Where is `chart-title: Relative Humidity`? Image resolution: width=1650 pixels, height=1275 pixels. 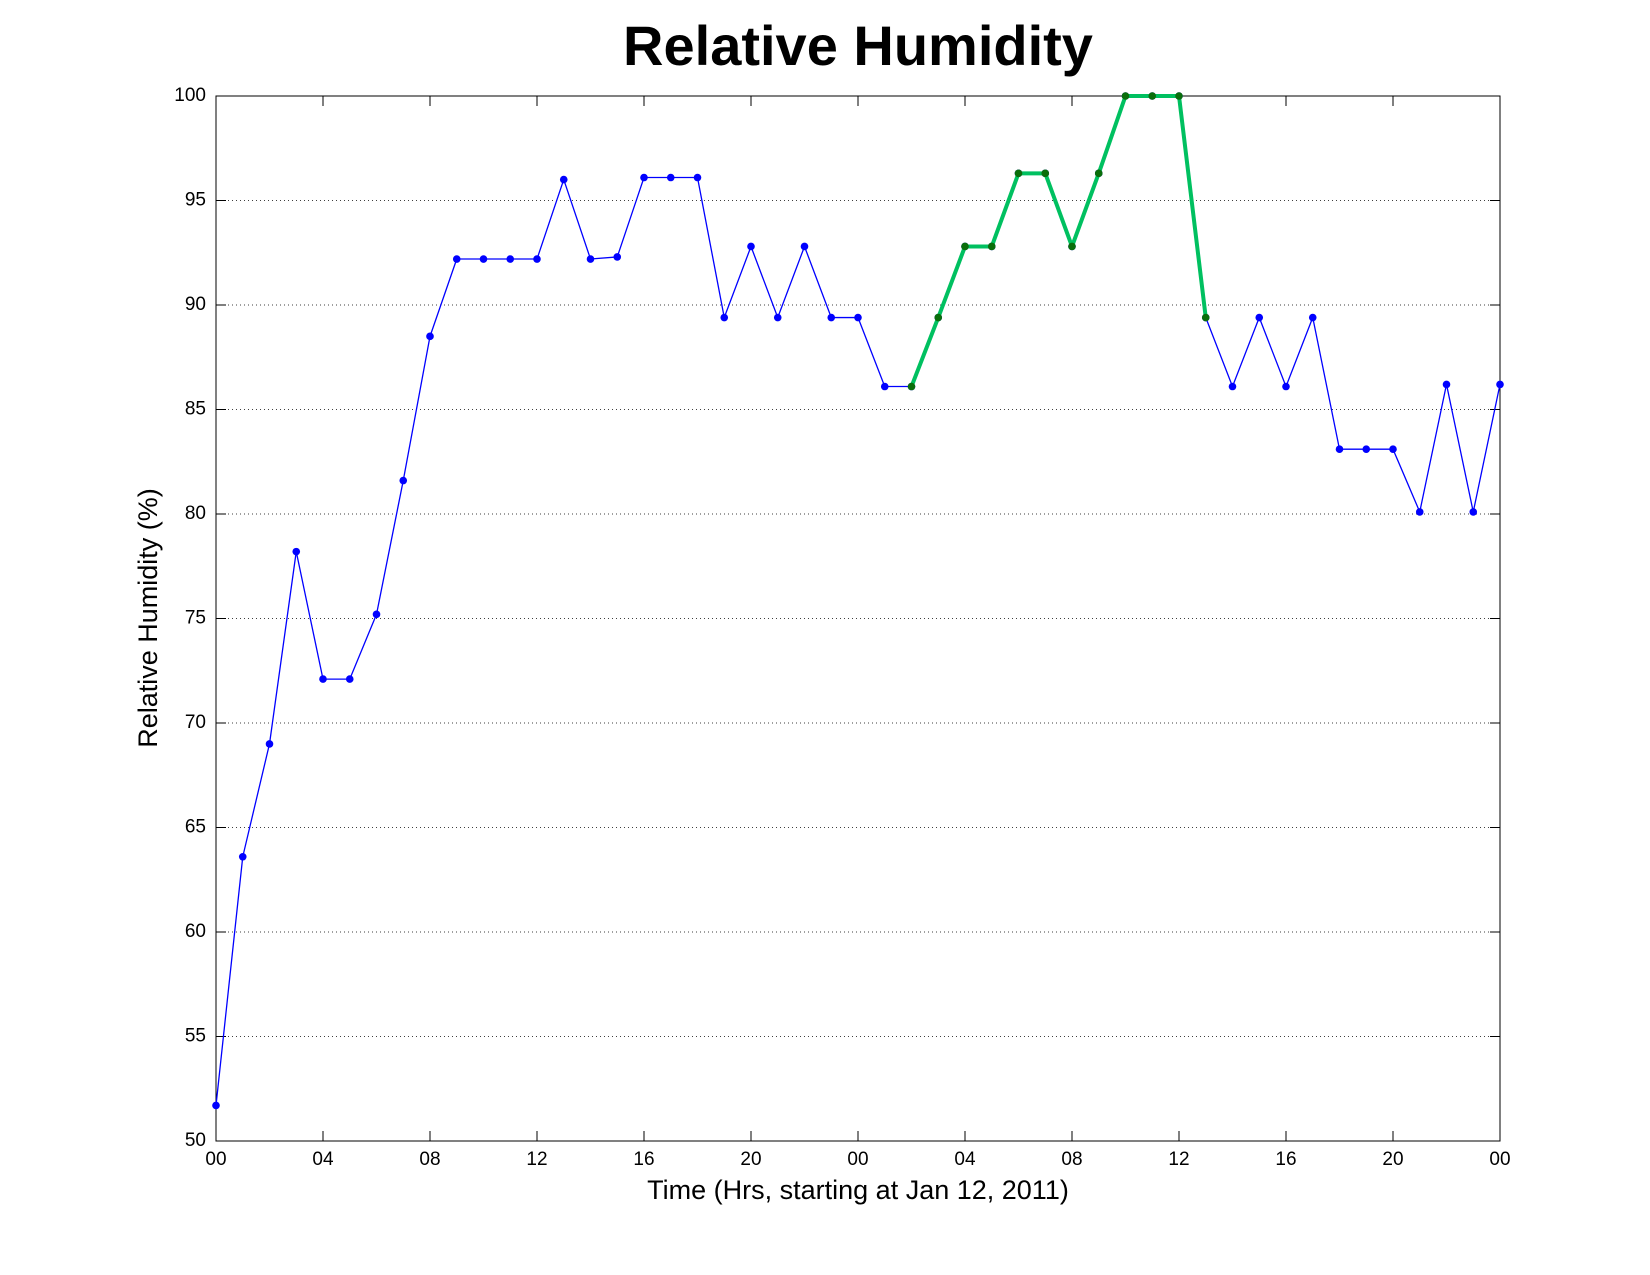 chart-title: Relative Humidity is located at coordinates (858, 45).